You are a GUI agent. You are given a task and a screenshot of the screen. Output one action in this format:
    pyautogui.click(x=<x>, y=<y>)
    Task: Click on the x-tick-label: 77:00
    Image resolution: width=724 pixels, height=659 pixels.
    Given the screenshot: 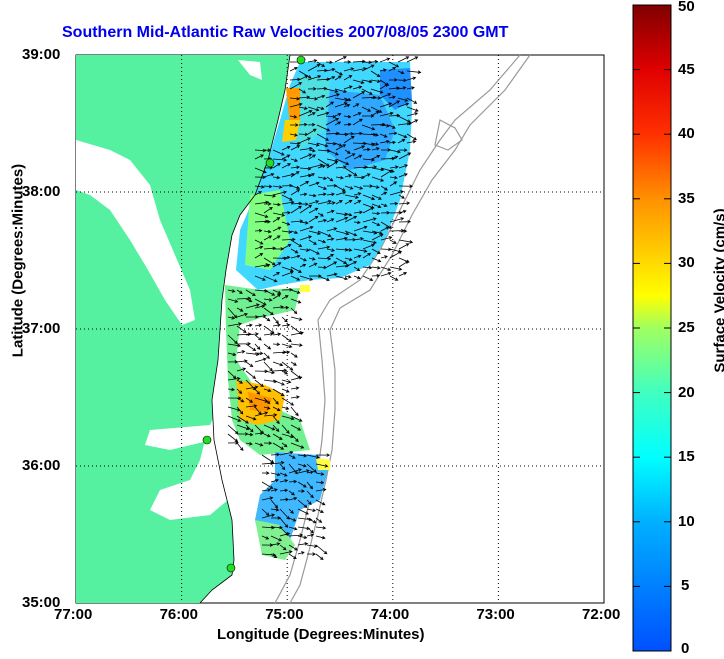 What is the action you would take?
    pyautogui.click(x=73, y=614)
    